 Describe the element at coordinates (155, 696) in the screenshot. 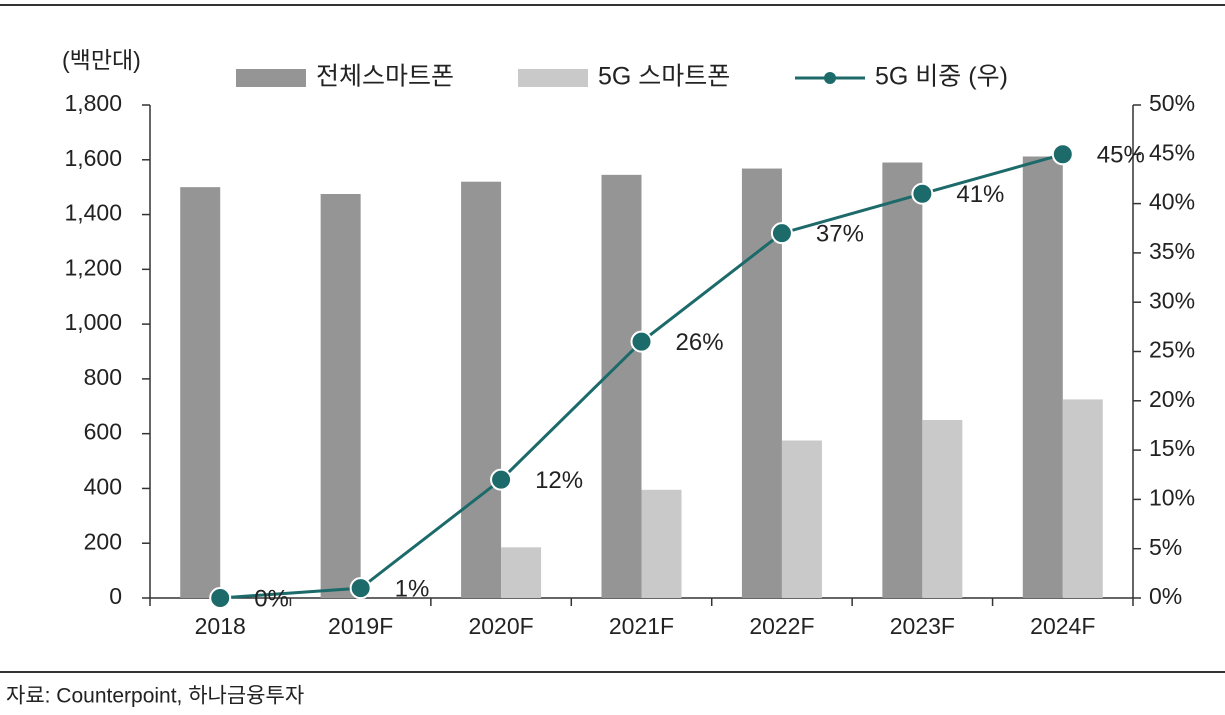

I see `source-note: 자료: Counterpoint, 하나금융투자` at that location.